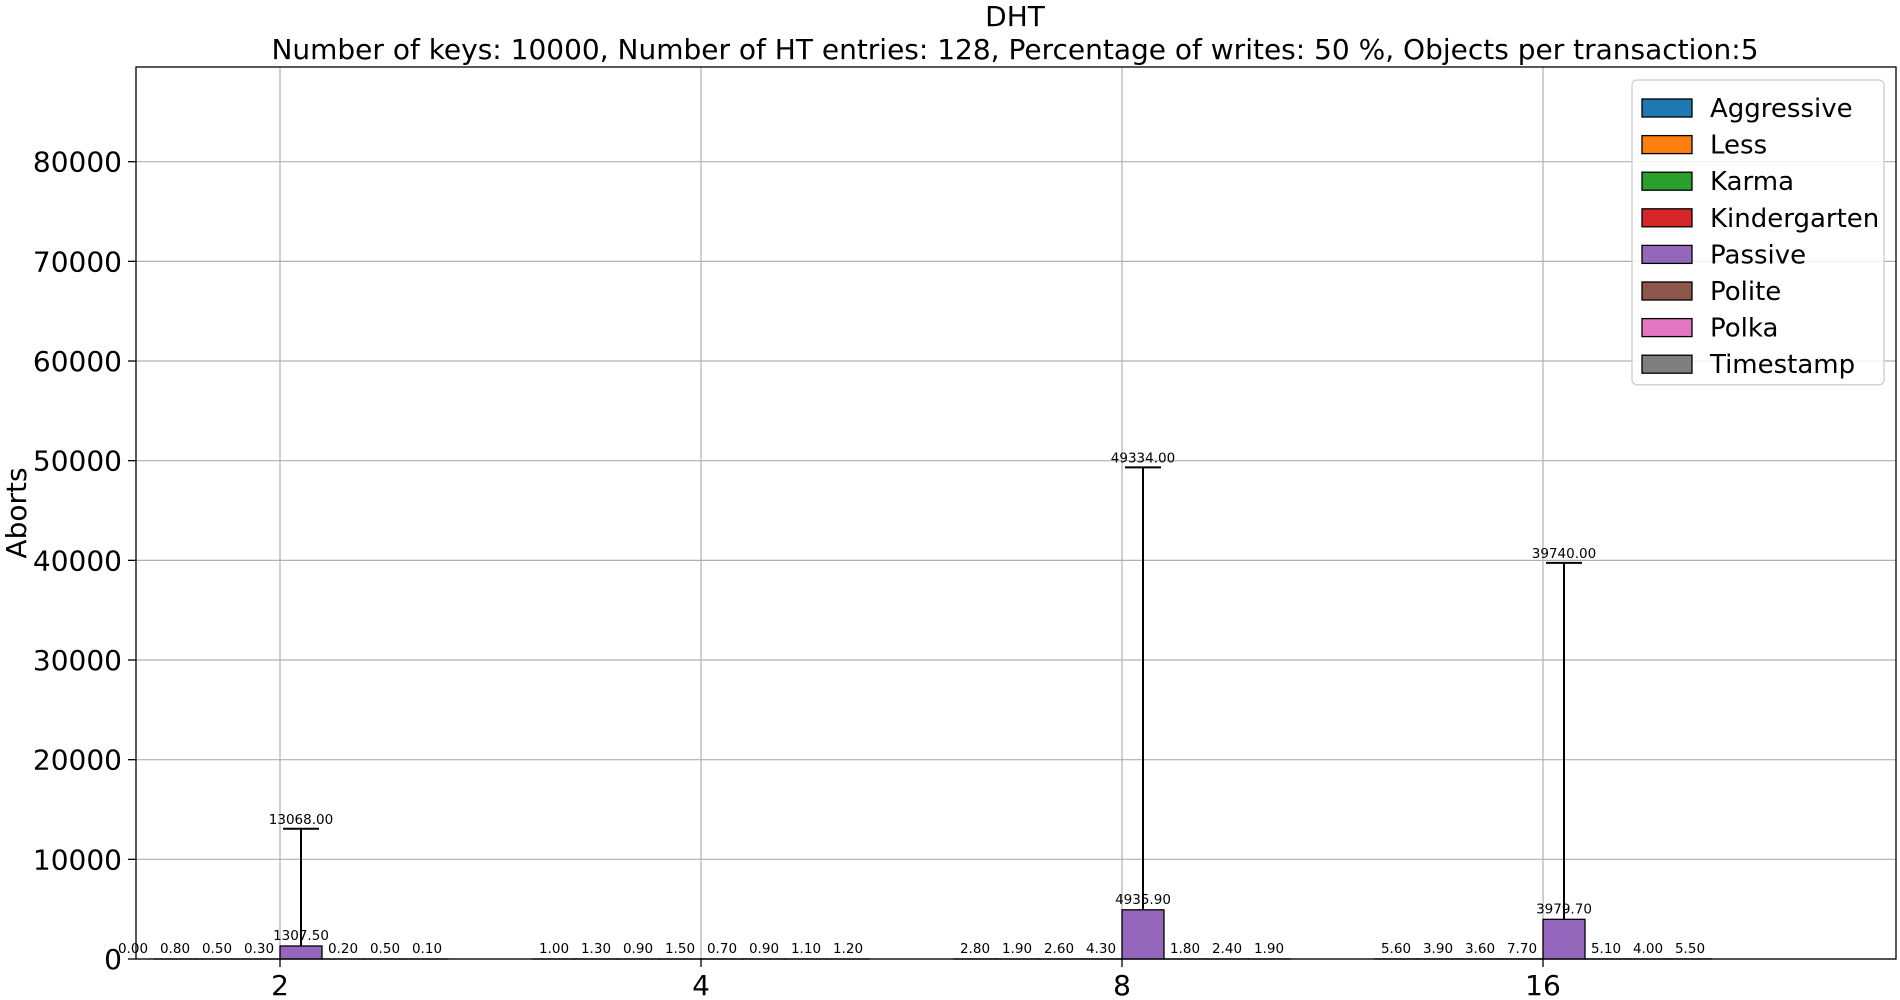 The image size is (1900, 1000). What do you see at coordinates (806, 949) in the screenshot?
I see `bar-value-label: 1.10` at bounding box center [806, 949].